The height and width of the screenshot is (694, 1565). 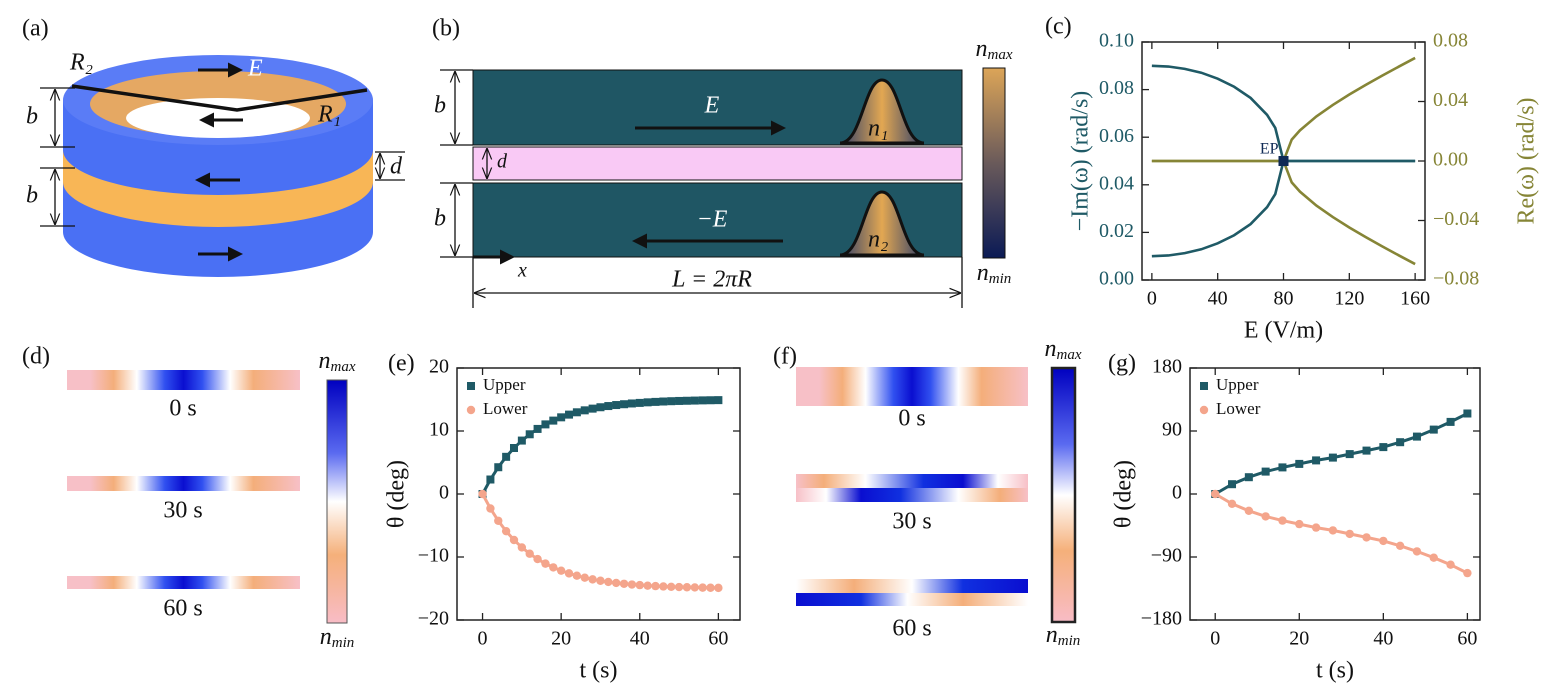 I want to click on field-label: −E, so click(x=712, y=220).